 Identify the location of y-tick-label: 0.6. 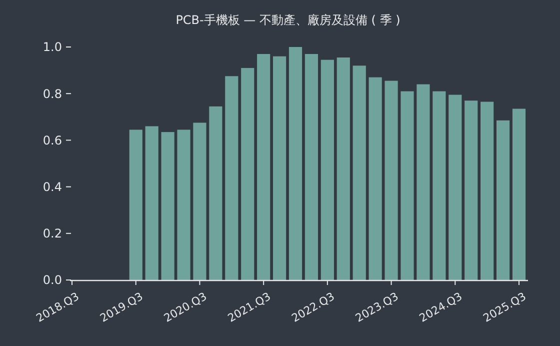
(52, 140).